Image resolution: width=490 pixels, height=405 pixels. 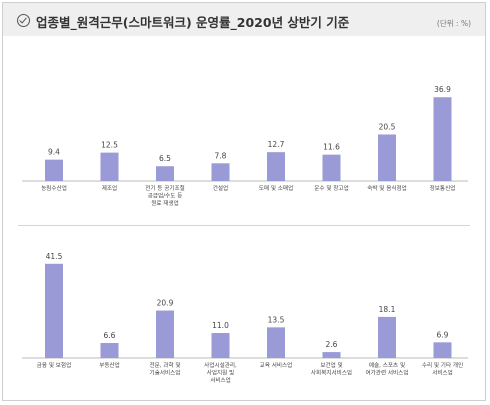 I want to click on data-label: 20.5, so click(x=387, y=126).